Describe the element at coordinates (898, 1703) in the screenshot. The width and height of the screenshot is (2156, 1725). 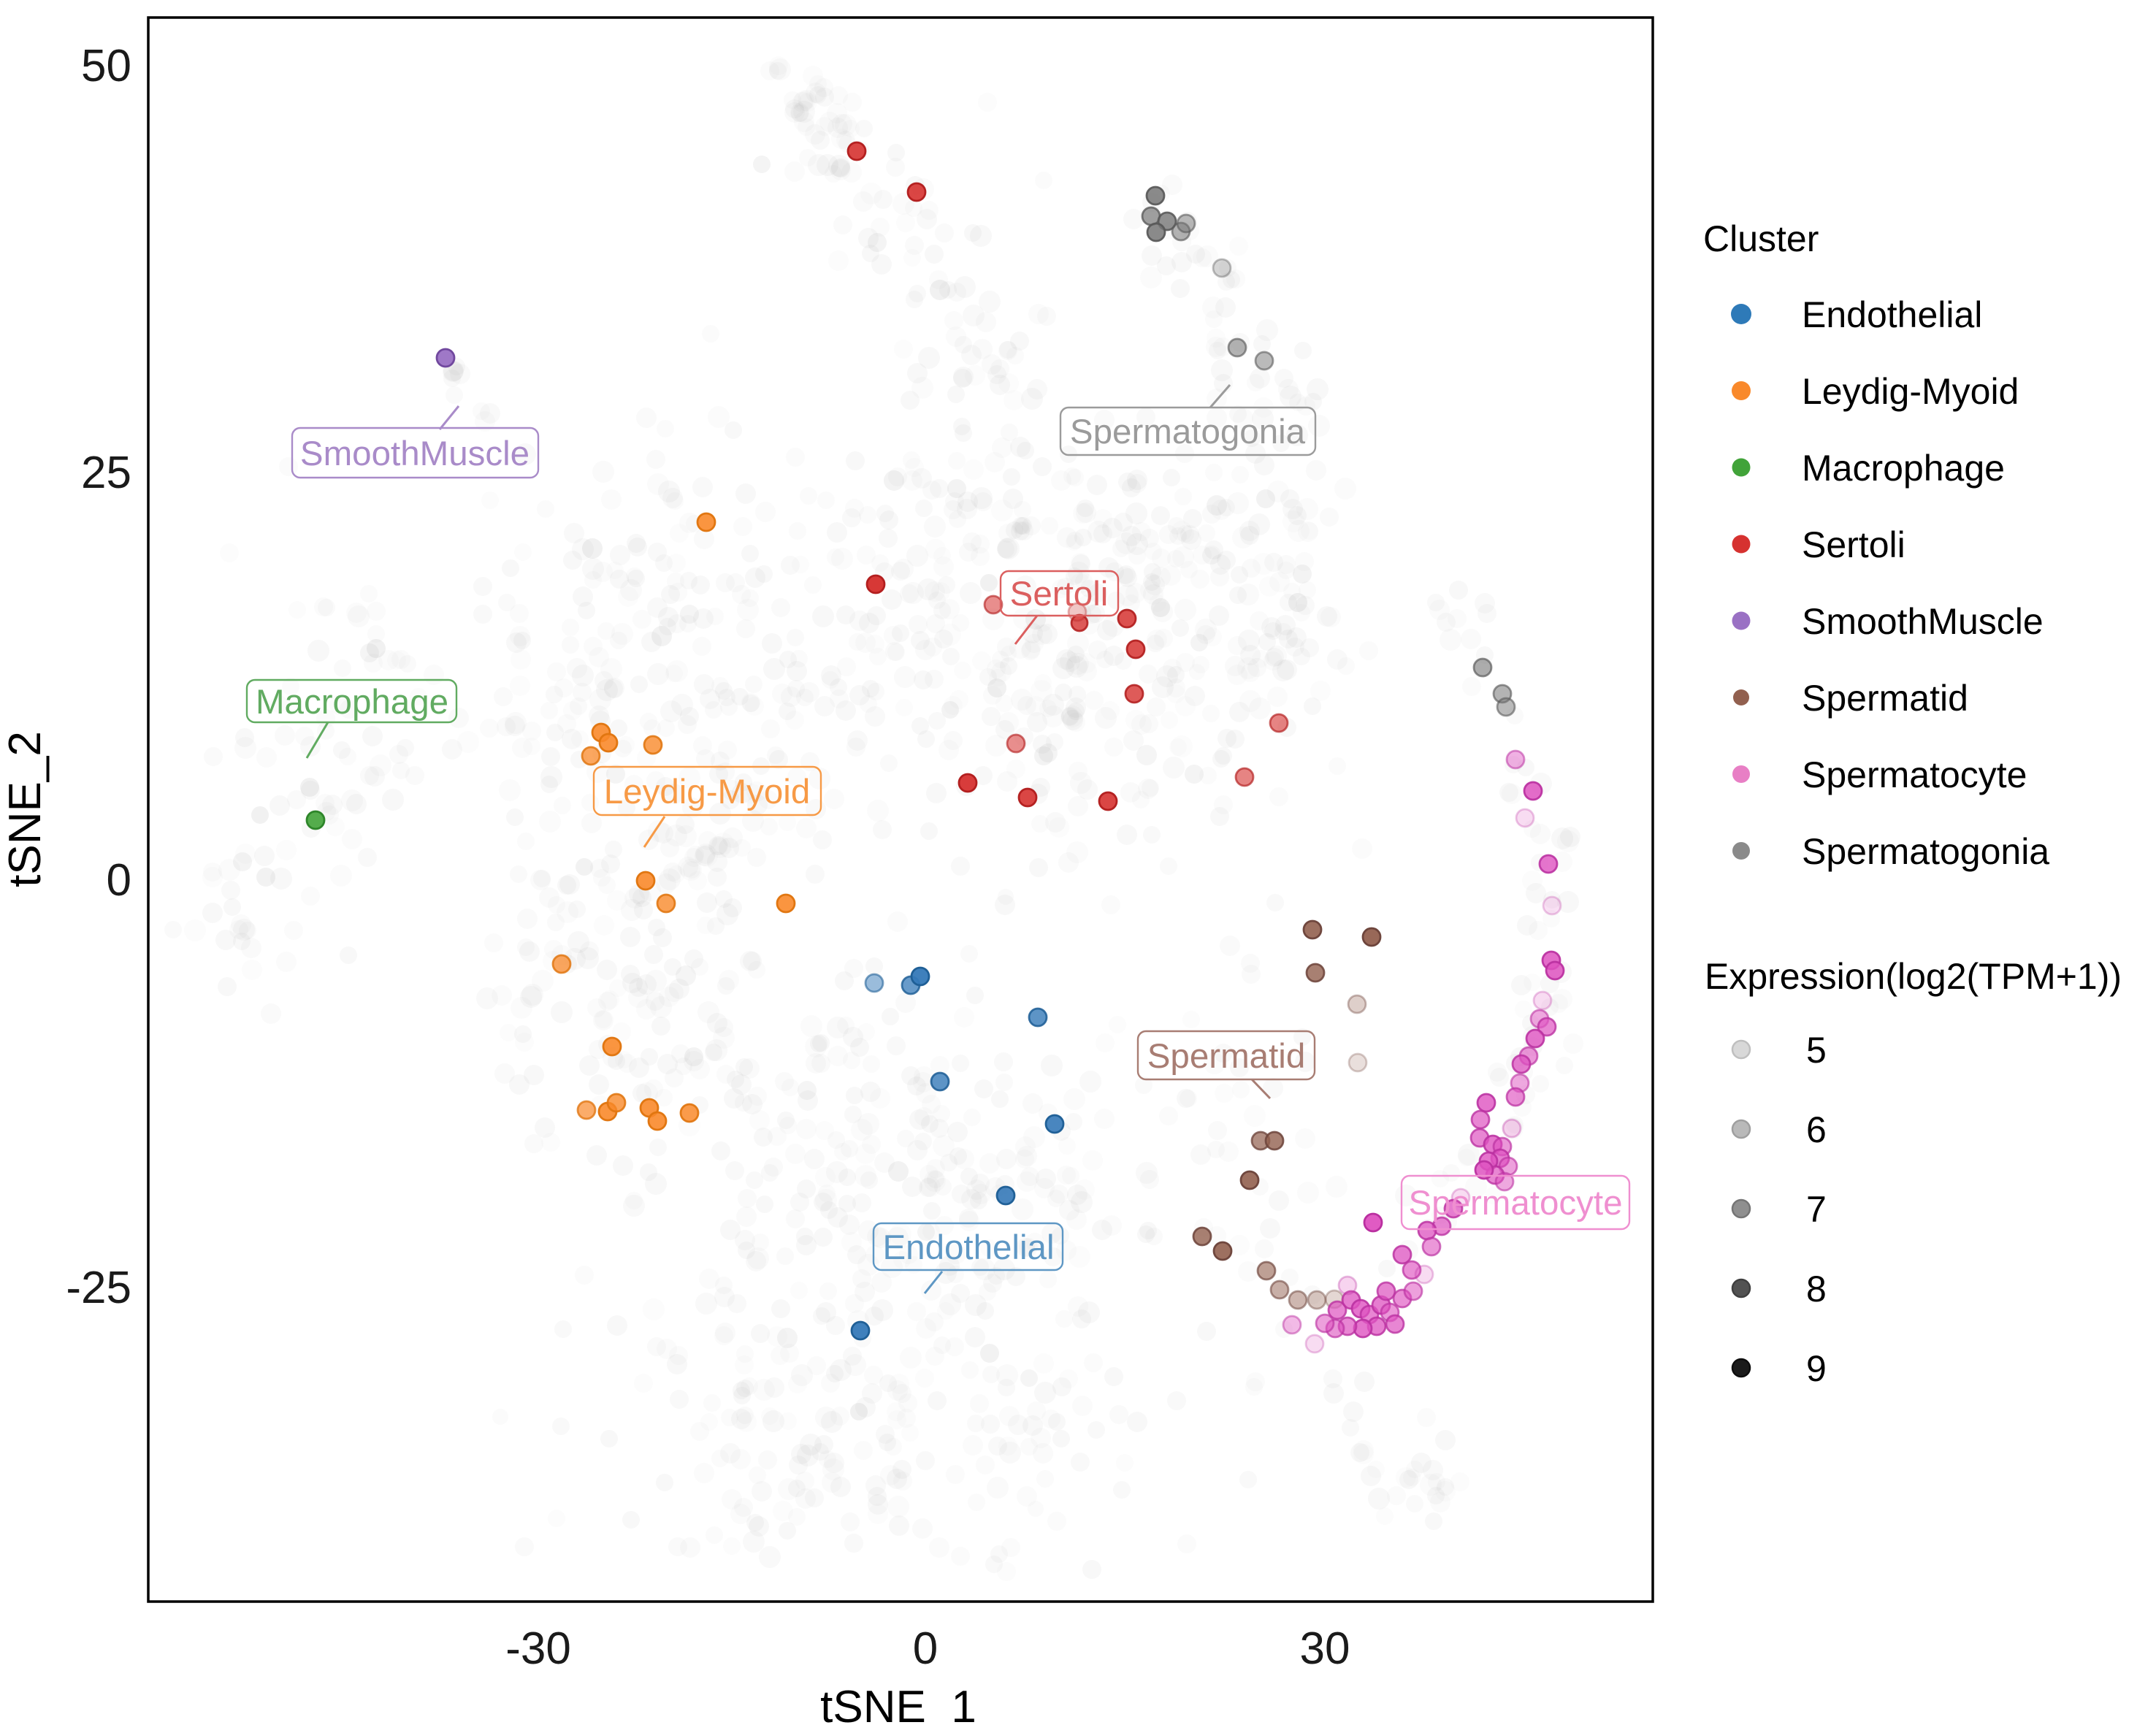
I see `svg-text: tSNE 1` at that location.